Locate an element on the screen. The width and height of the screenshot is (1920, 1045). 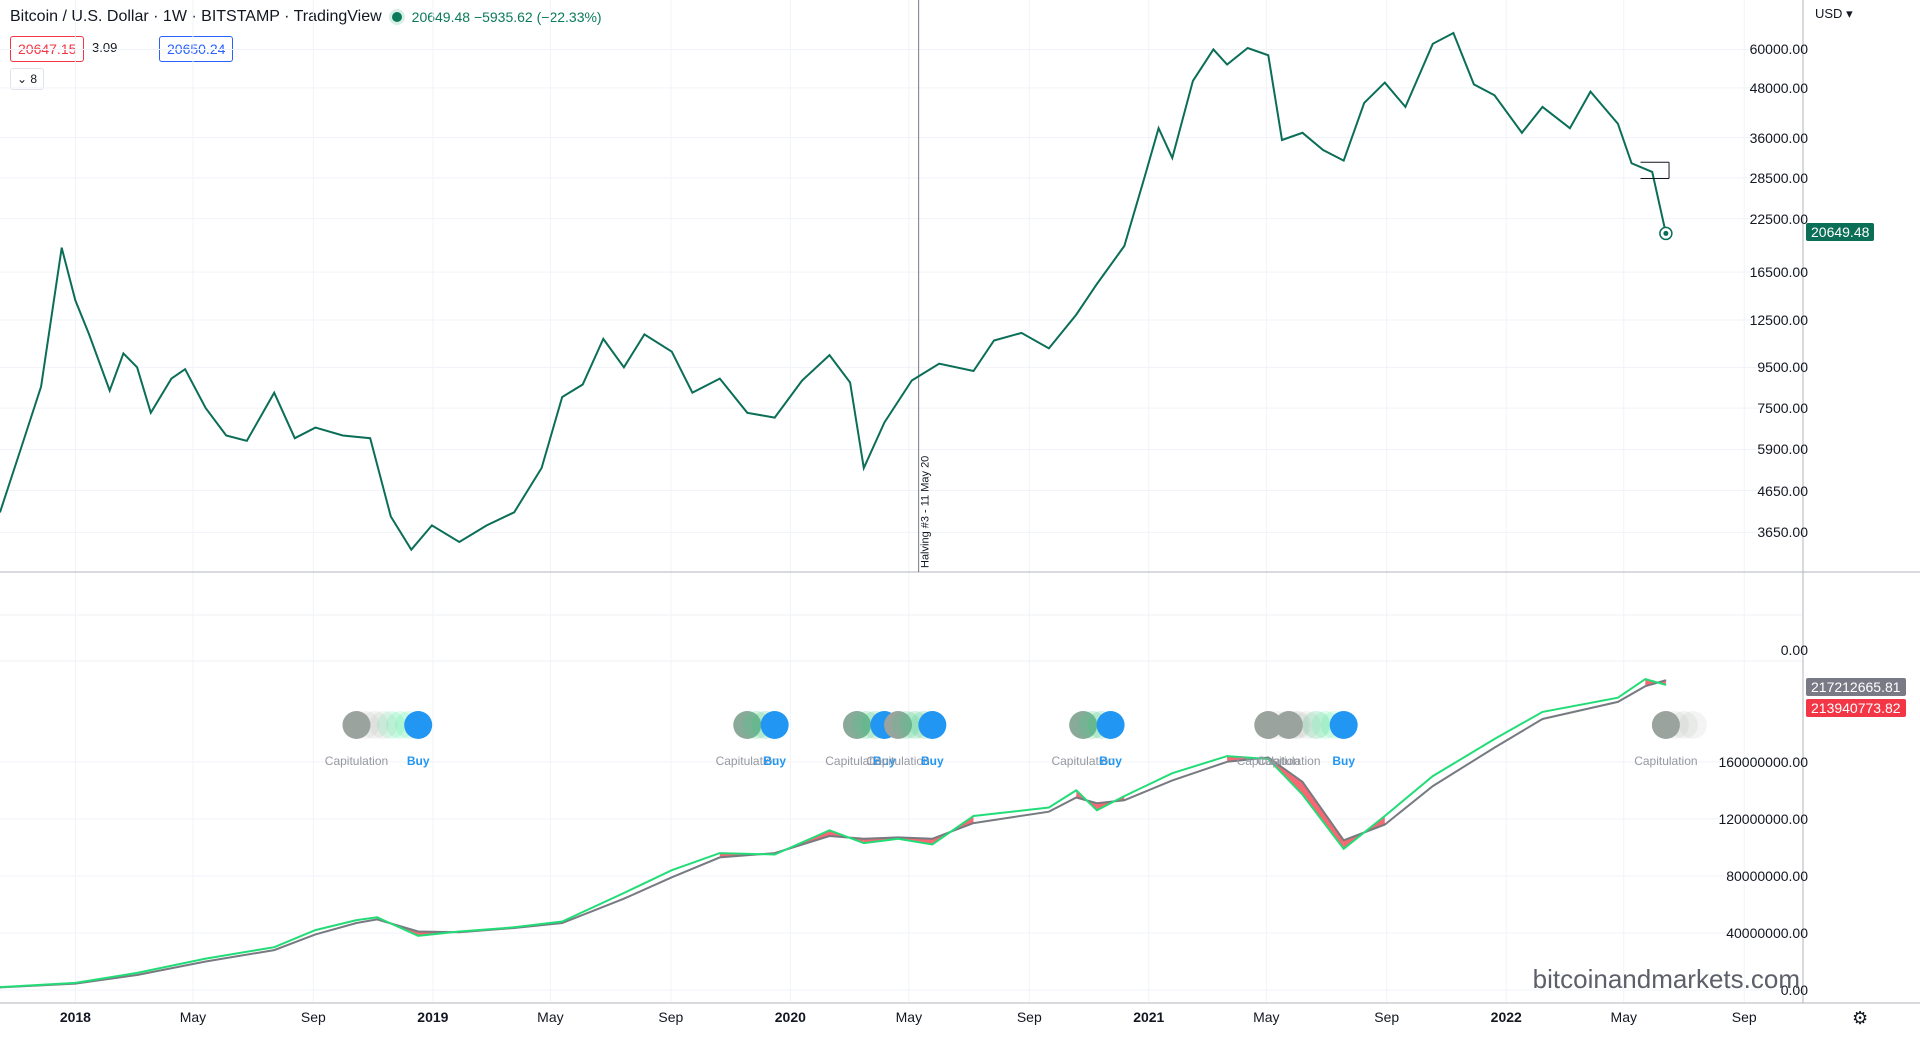
indicator-tag-gray: 217212665.81 is located at coordinates (1856, 687).